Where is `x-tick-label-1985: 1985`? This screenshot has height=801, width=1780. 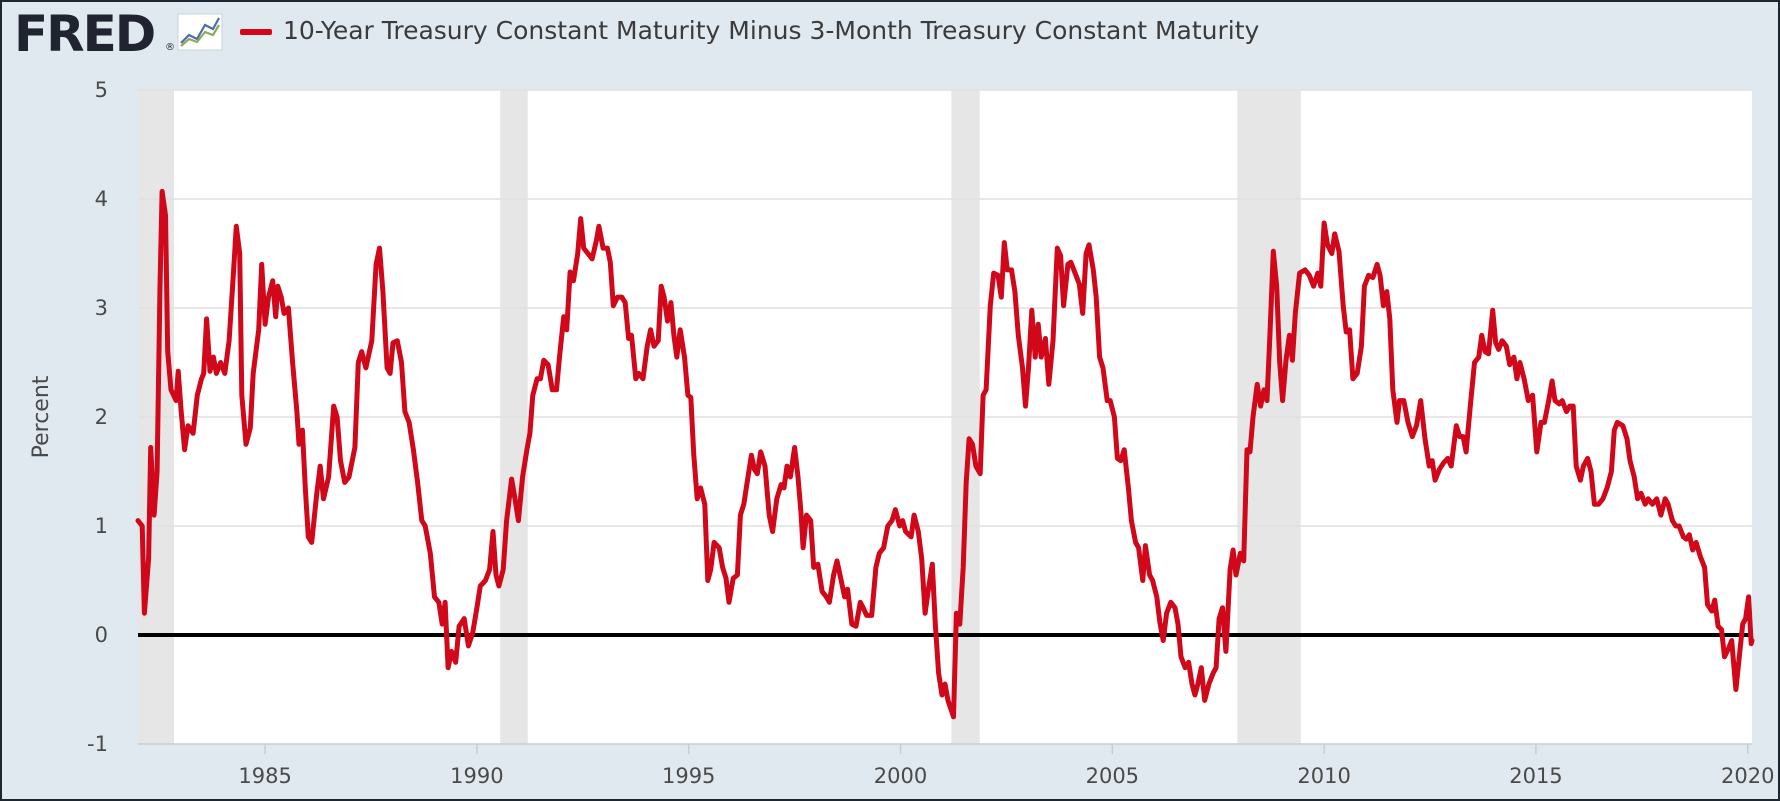 x-tick-label-1985: 1985 is located at coordinates (264, 776).